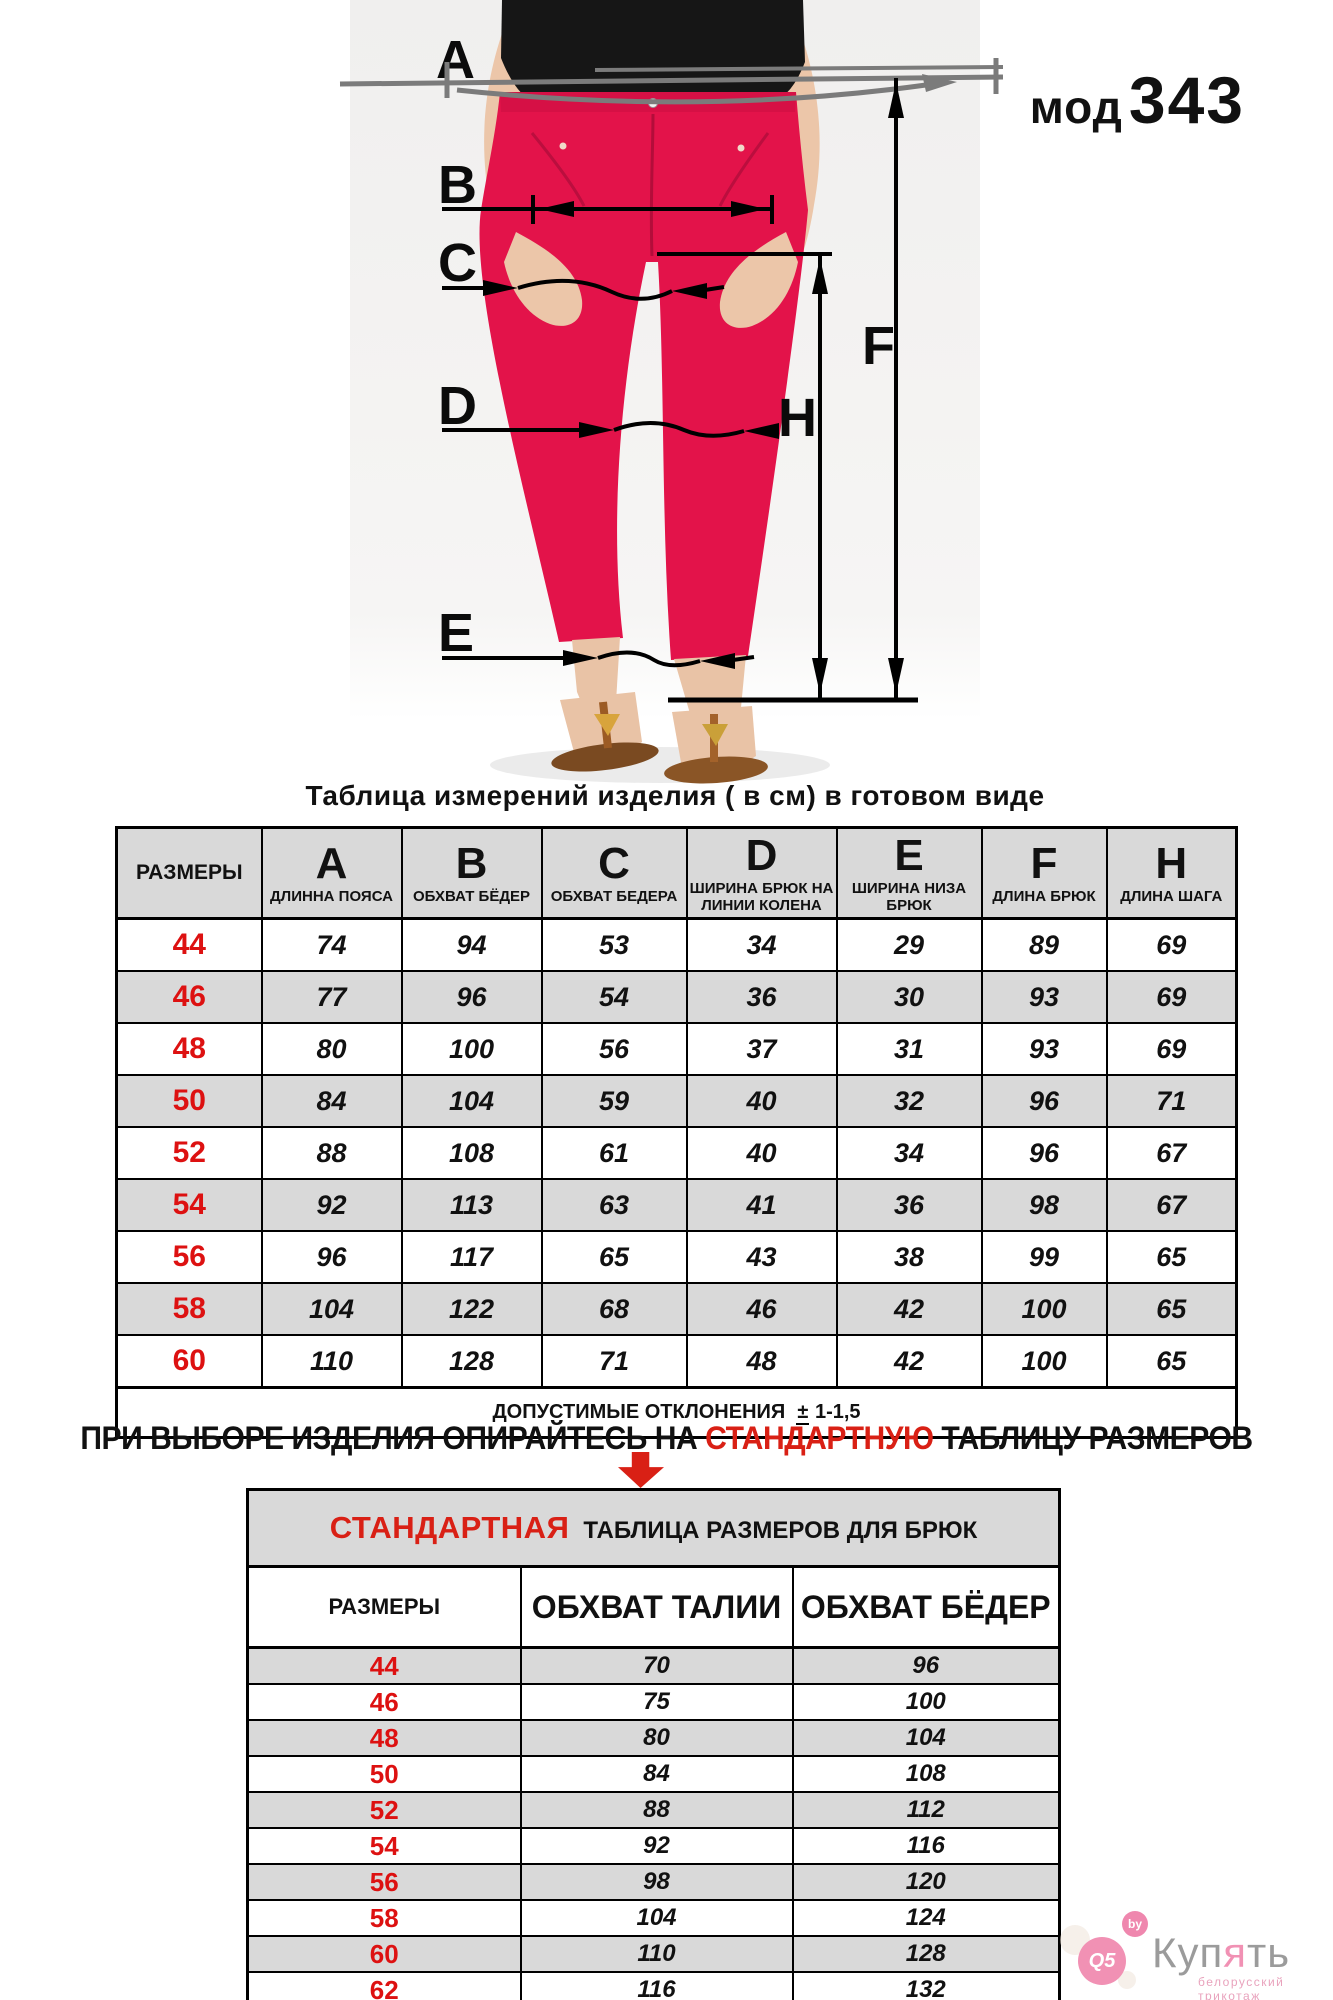 This screenshot has height=2000, width=1333. I want to click on knee-arrow-right, so click(596, 430).